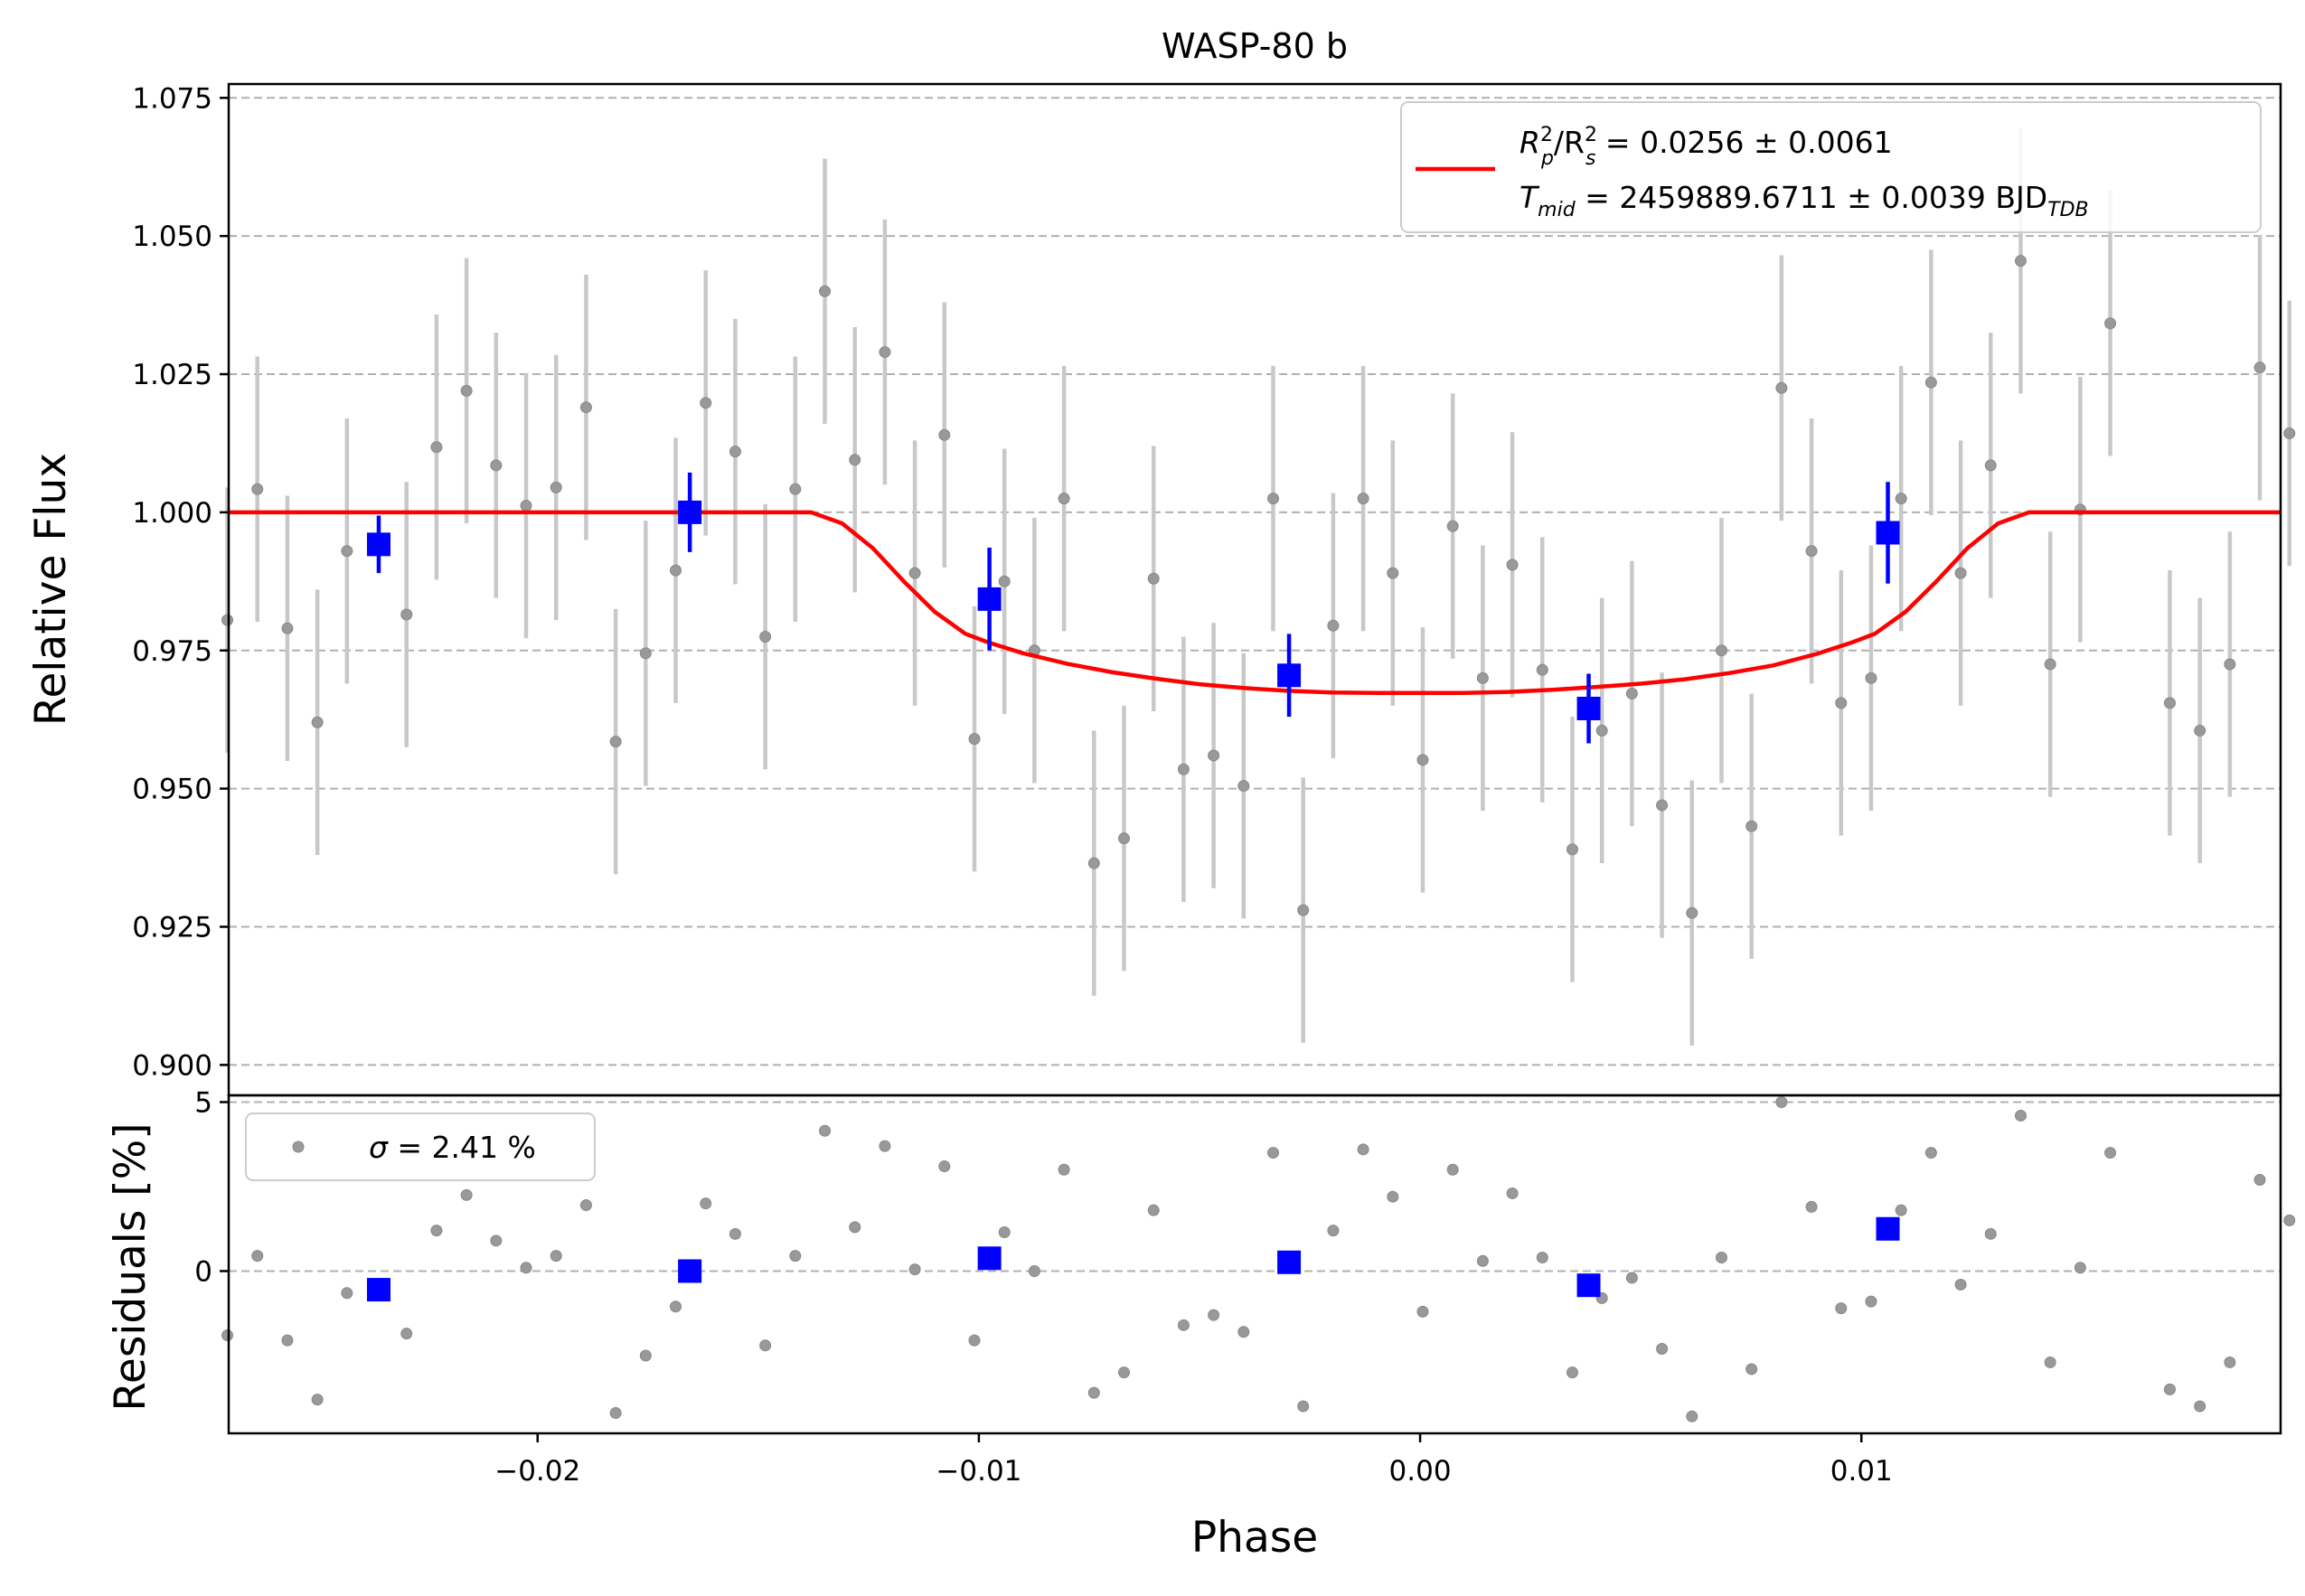 This screenshot has height=1596, width=2305. What do you see at coordinates (1254, 1538) in the screenshot?
I see `x-axis-title: Phase` at bounding box center [1254, 1538].